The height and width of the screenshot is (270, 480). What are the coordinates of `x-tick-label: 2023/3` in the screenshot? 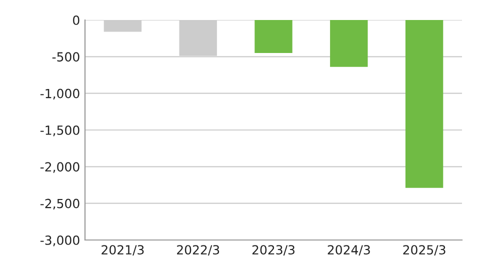 It's located at (273, 250).